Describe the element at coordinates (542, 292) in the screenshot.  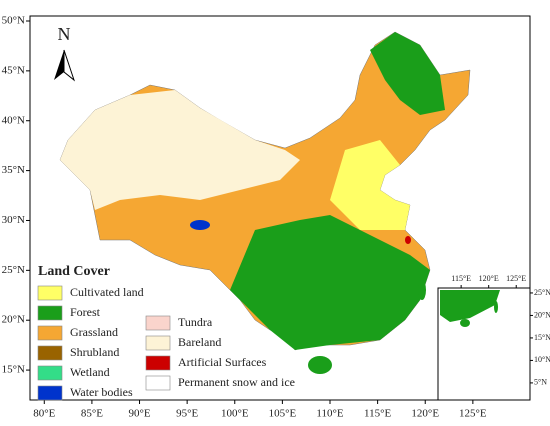
I see `inset-y-tick-label: 25°N` at that location.